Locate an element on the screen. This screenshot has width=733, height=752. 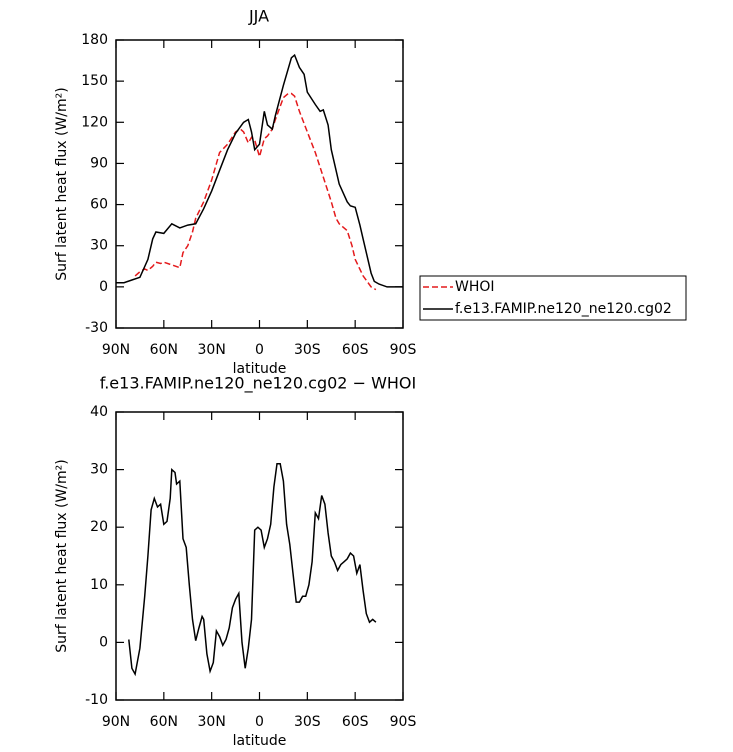
y-tick-label: 20 is located at coordinates (99, 527).